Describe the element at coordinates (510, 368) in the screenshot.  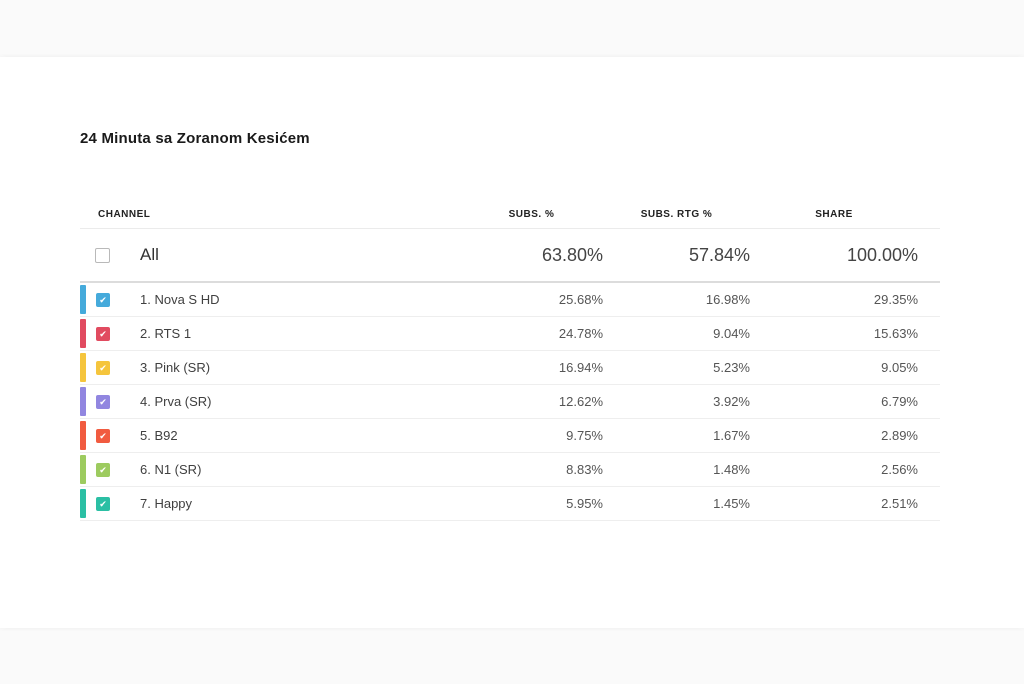
I see `table-row: ✔ 3. Pink (SR) 16.94% 5.23% 9.05%` at that location.